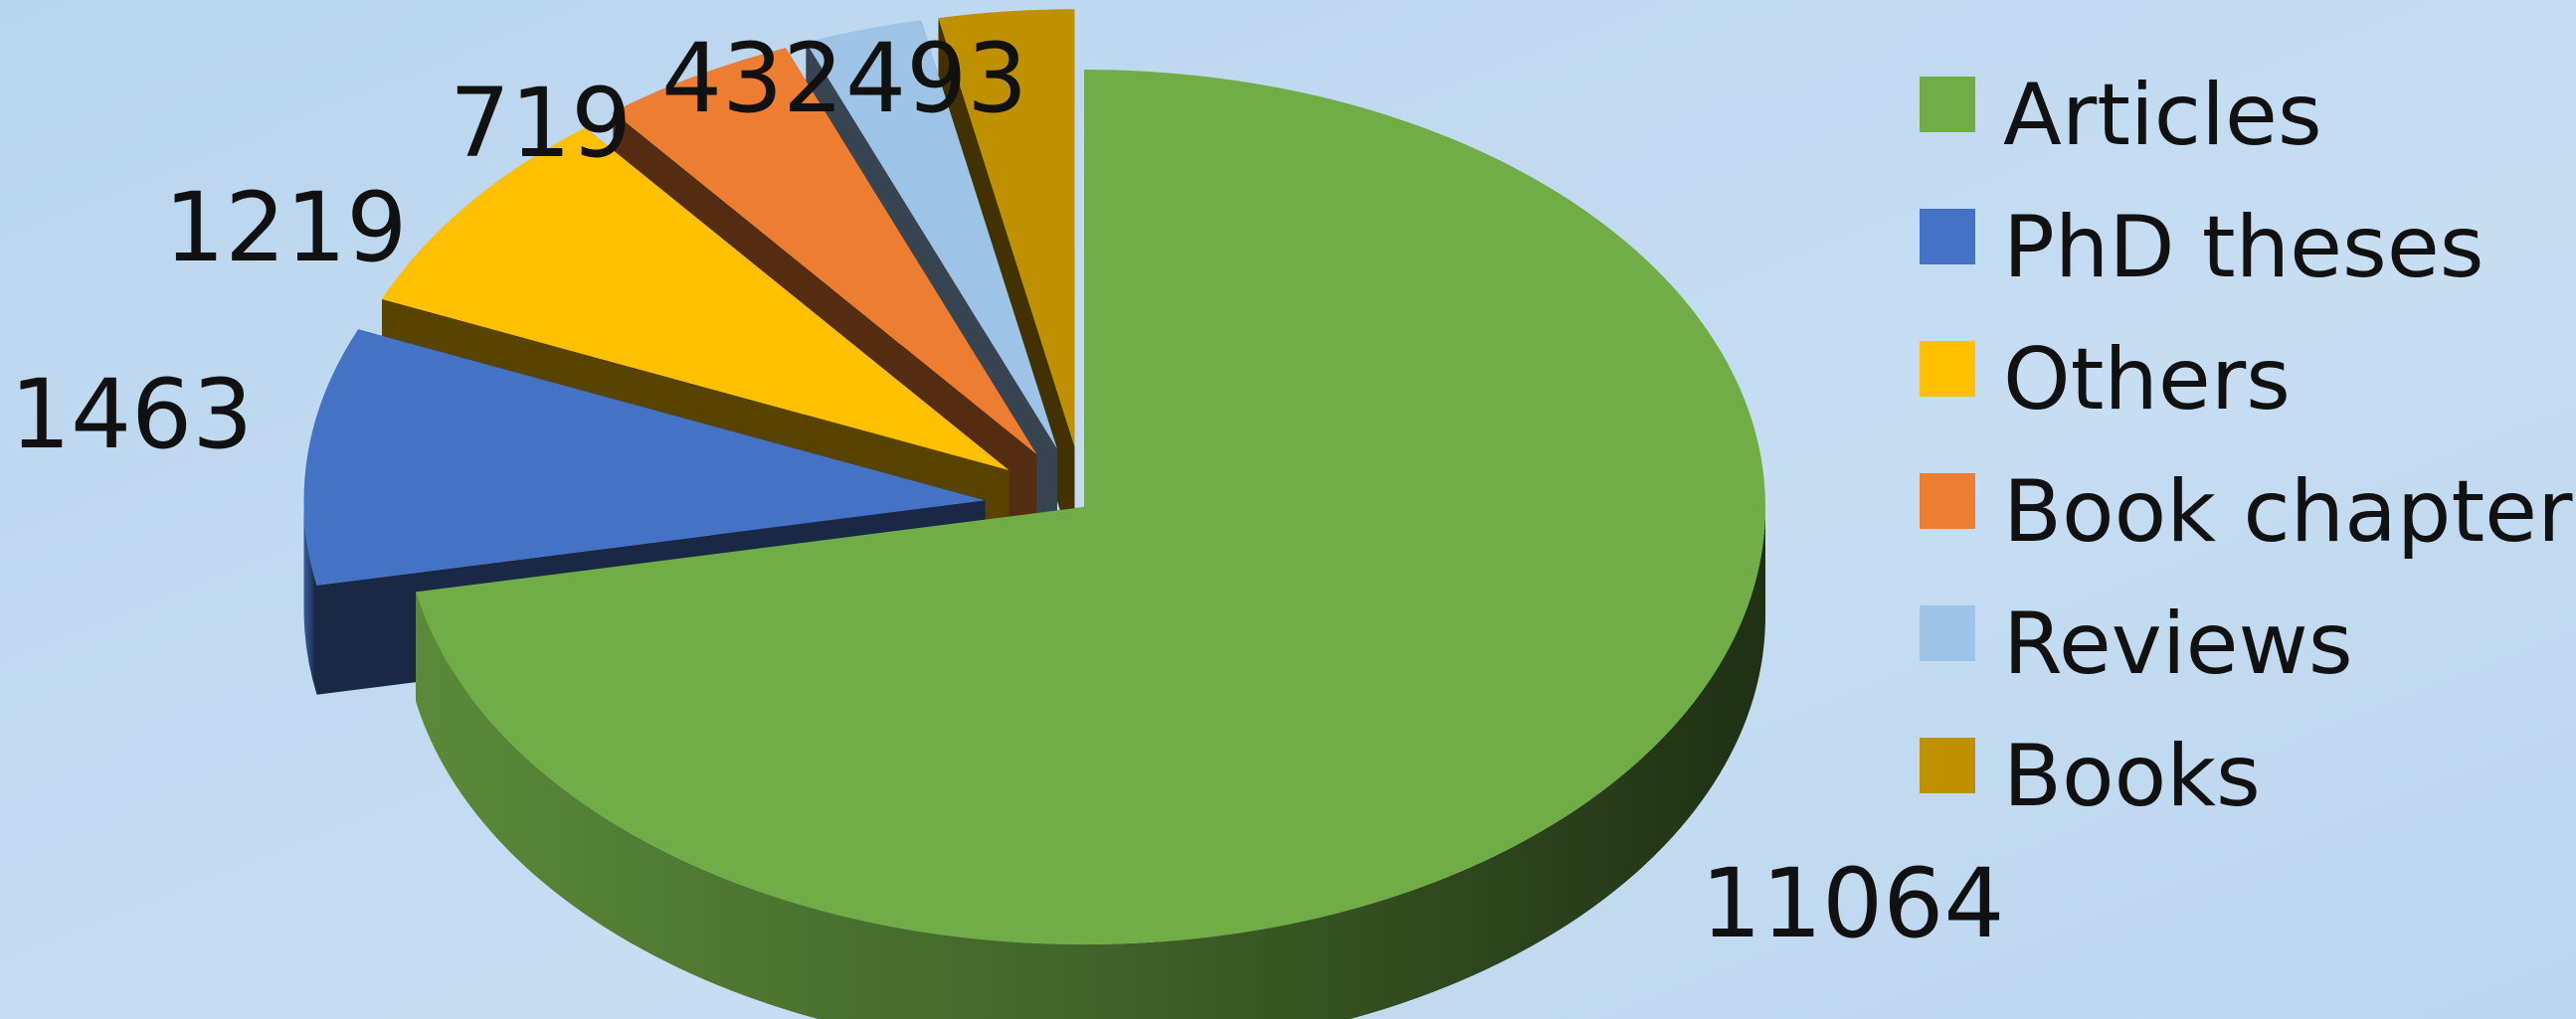 This screenshot has width=2576, height=1019. I want to click on legend-label-book-chapters: Book chapters, so click(2289, 512).